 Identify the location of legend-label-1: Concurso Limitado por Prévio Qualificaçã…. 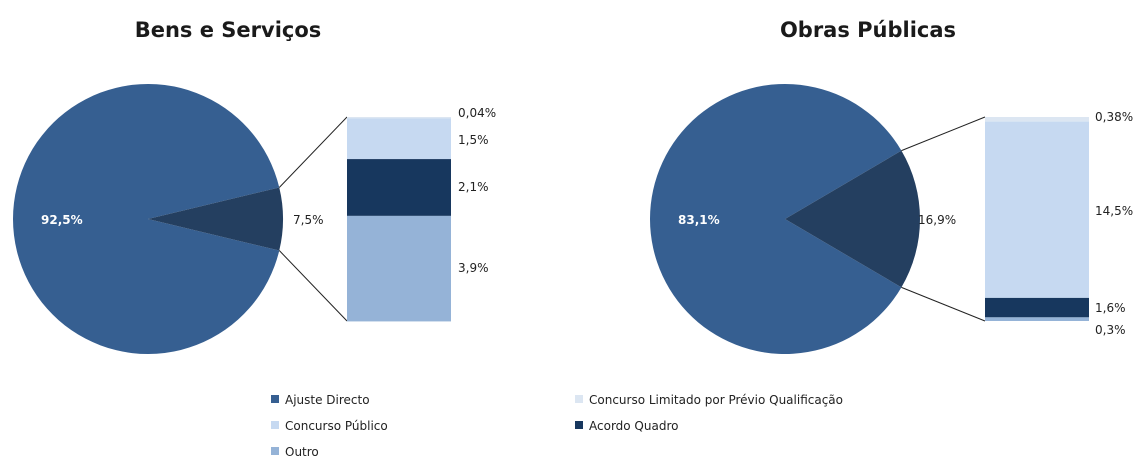
(716, 400).